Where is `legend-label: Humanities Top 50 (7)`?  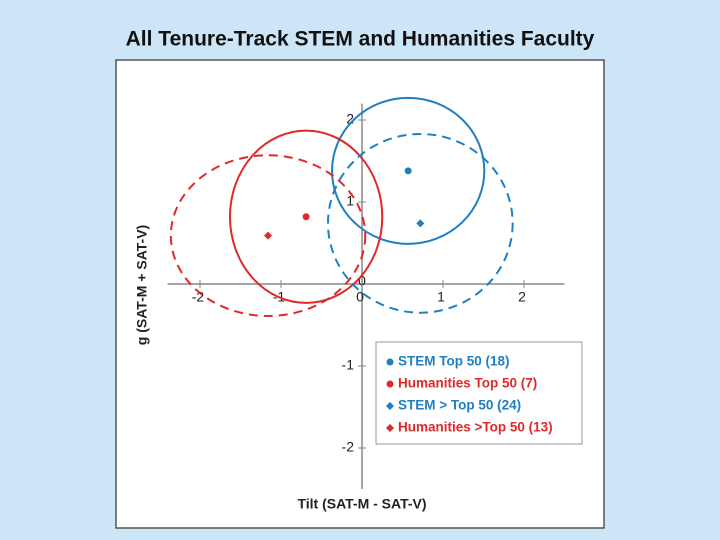 legend-label: Humanities Top 50 (7) is located at coordinates (467, 383).